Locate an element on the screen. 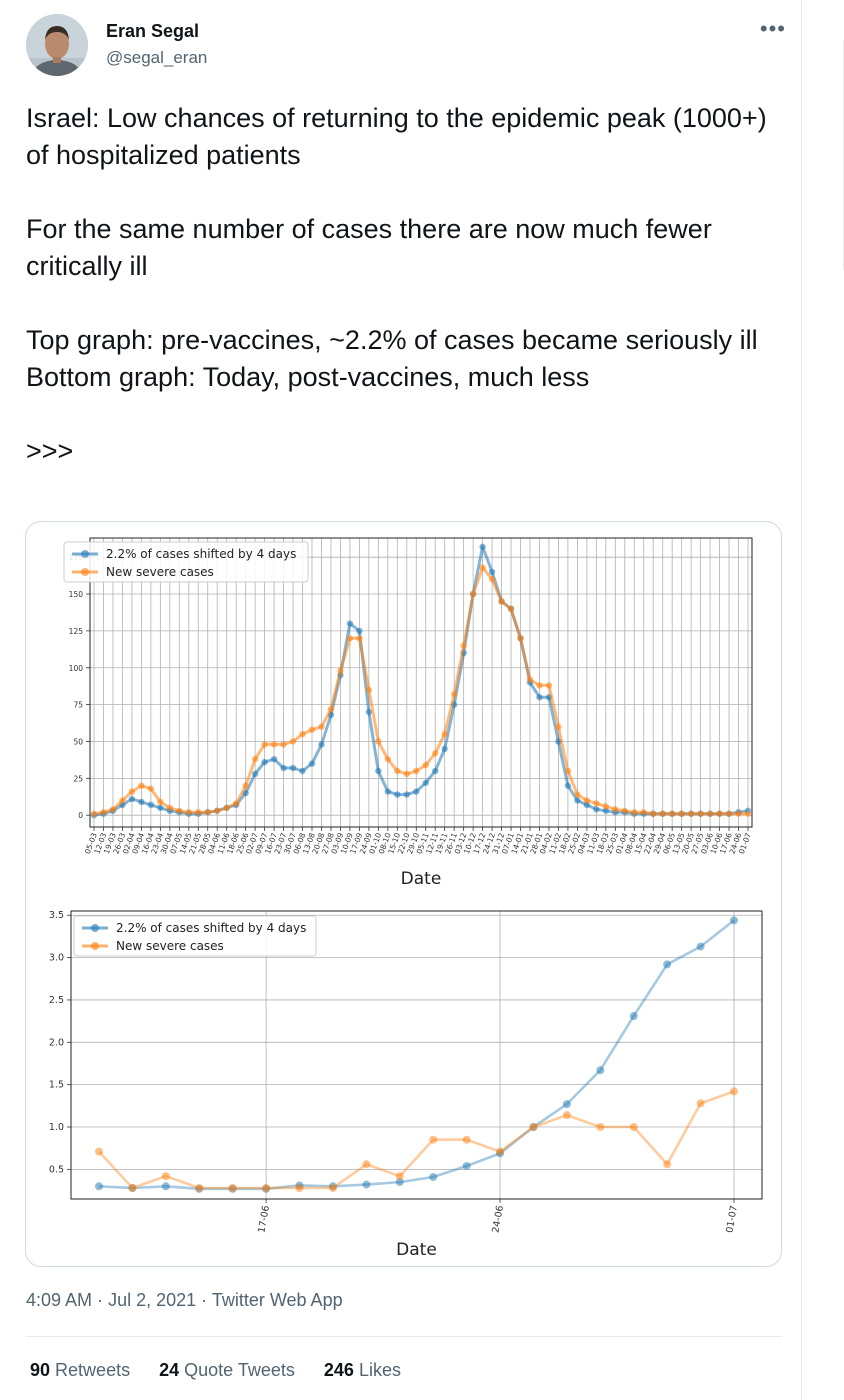  bottom-y-tick-label: 1.0 is located at coordinates (56, 1127).